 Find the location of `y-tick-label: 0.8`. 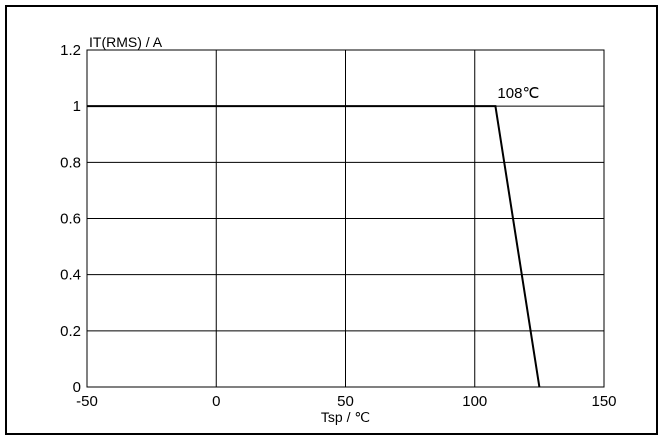

y-tick-label: 0.8 is located at coordinates (70, 162).